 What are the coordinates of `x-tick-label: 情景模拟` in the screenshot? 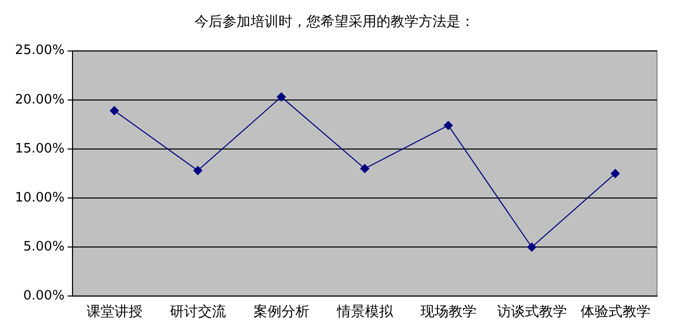 It's located at (365, 312).